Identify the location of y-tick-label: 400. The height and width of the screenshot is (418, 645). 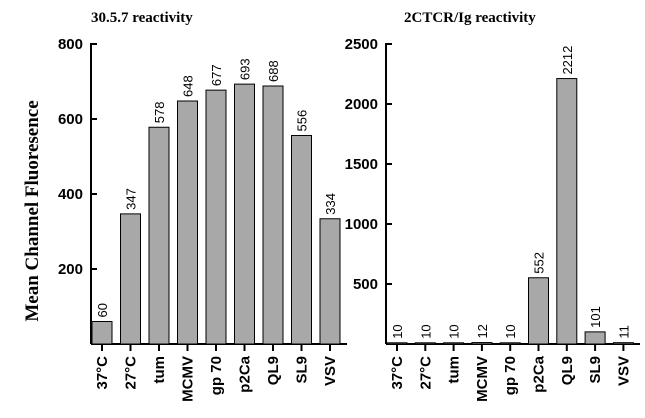
(70, 194).